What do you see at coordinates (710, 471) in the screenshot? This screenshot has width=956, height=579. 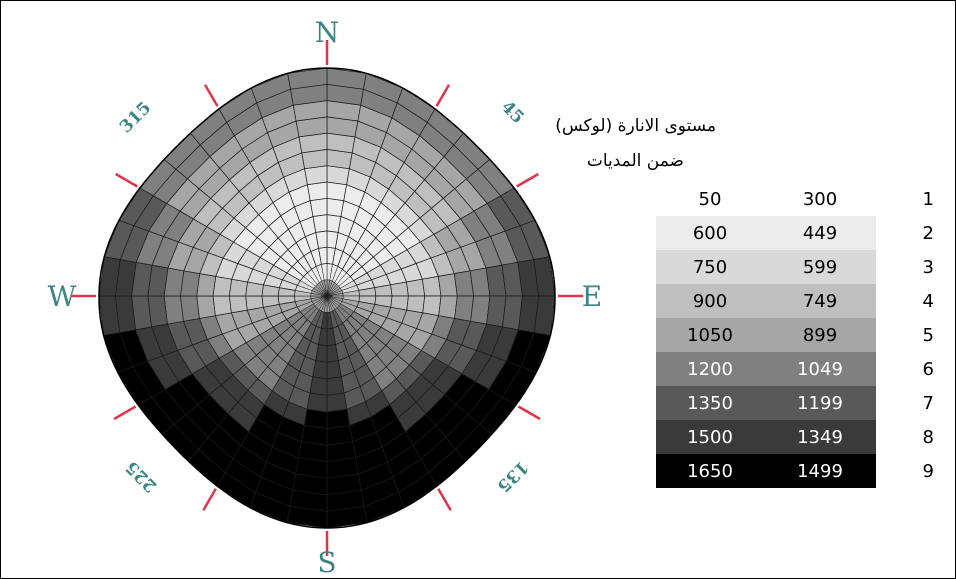 I see `legend-high-value: 1650` at bounding box center [710, 471].